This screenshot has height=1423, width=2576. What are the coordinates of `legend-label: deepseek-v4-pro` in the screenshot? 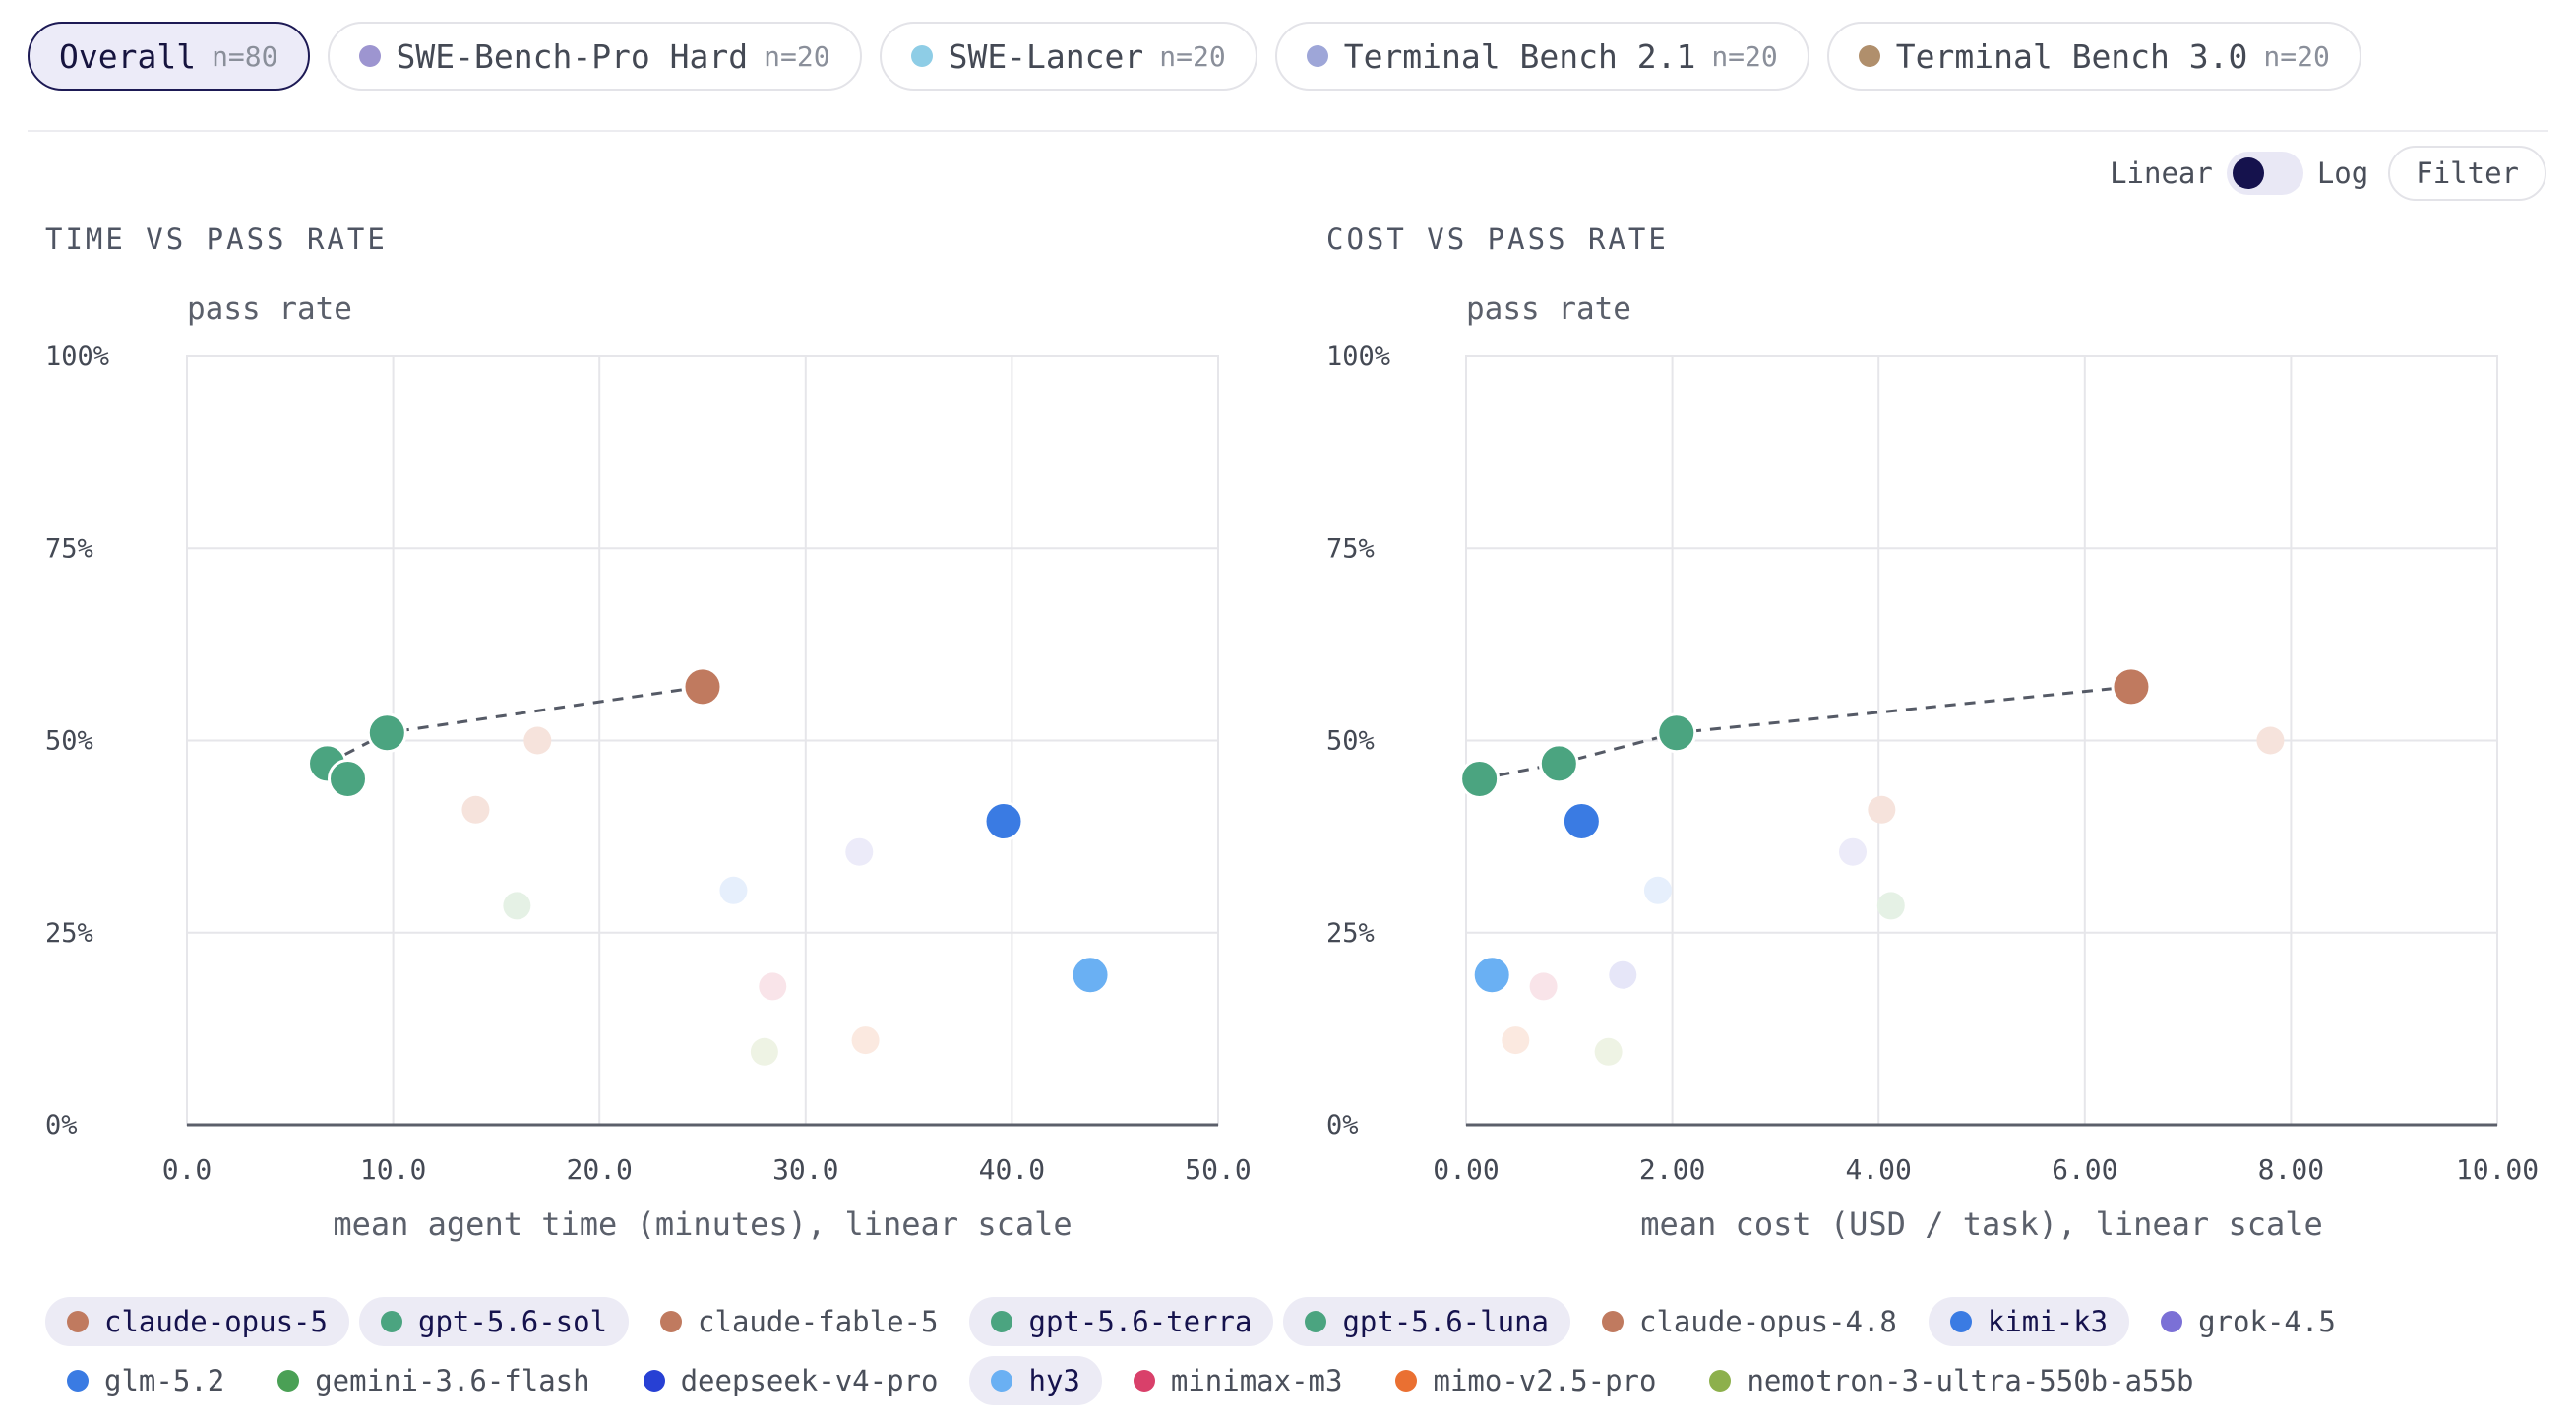 It's located at (809, 1380).